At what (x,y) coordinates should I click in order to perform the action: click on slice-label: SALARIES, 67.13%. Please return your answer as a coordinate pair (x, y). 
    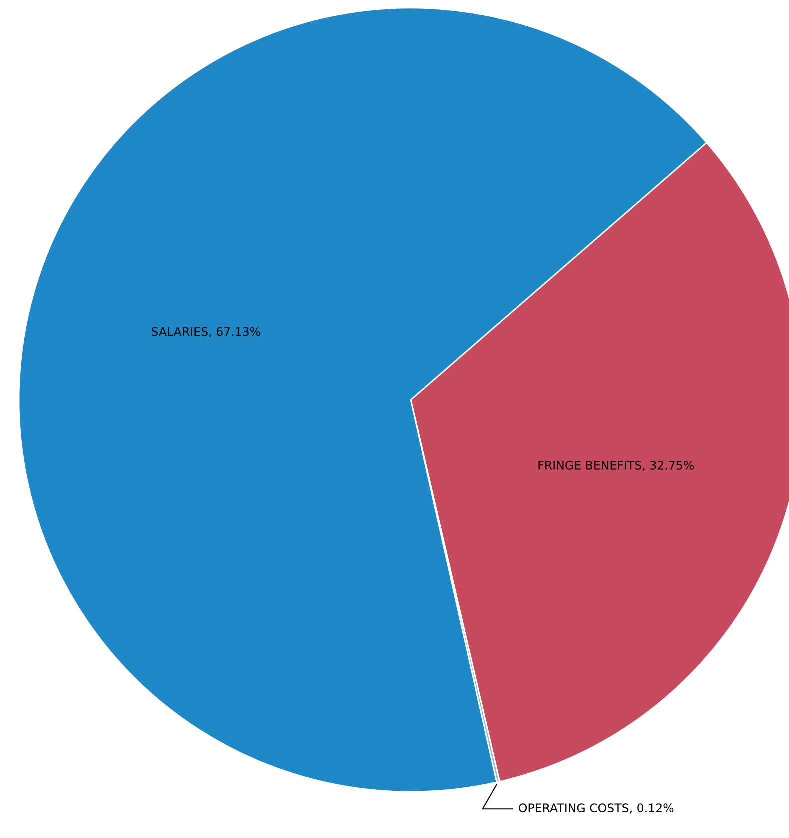
    Looking at the image, I should click on (206, 332).